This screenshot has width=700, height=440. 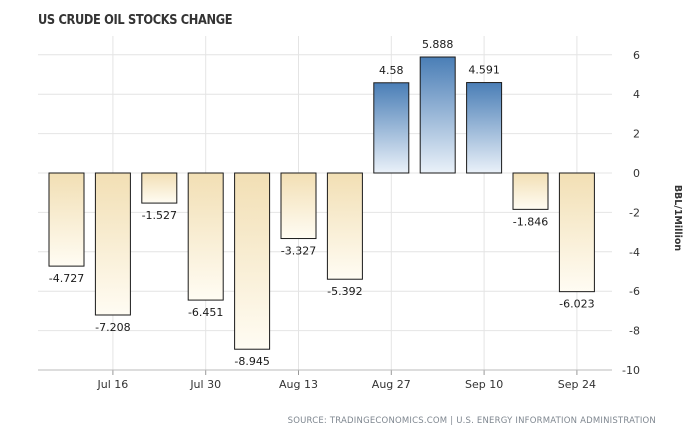 I want to click on data-label: -8.945, so click(x=251, y=361).